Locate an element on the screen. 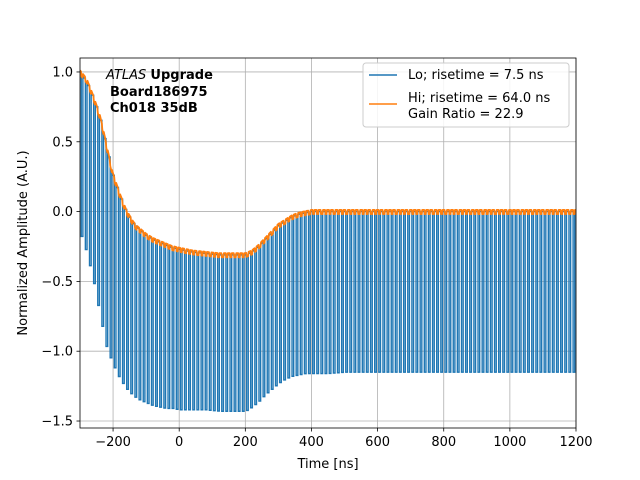  annotation-board: Board186975 is located at coordinates (159, 92).